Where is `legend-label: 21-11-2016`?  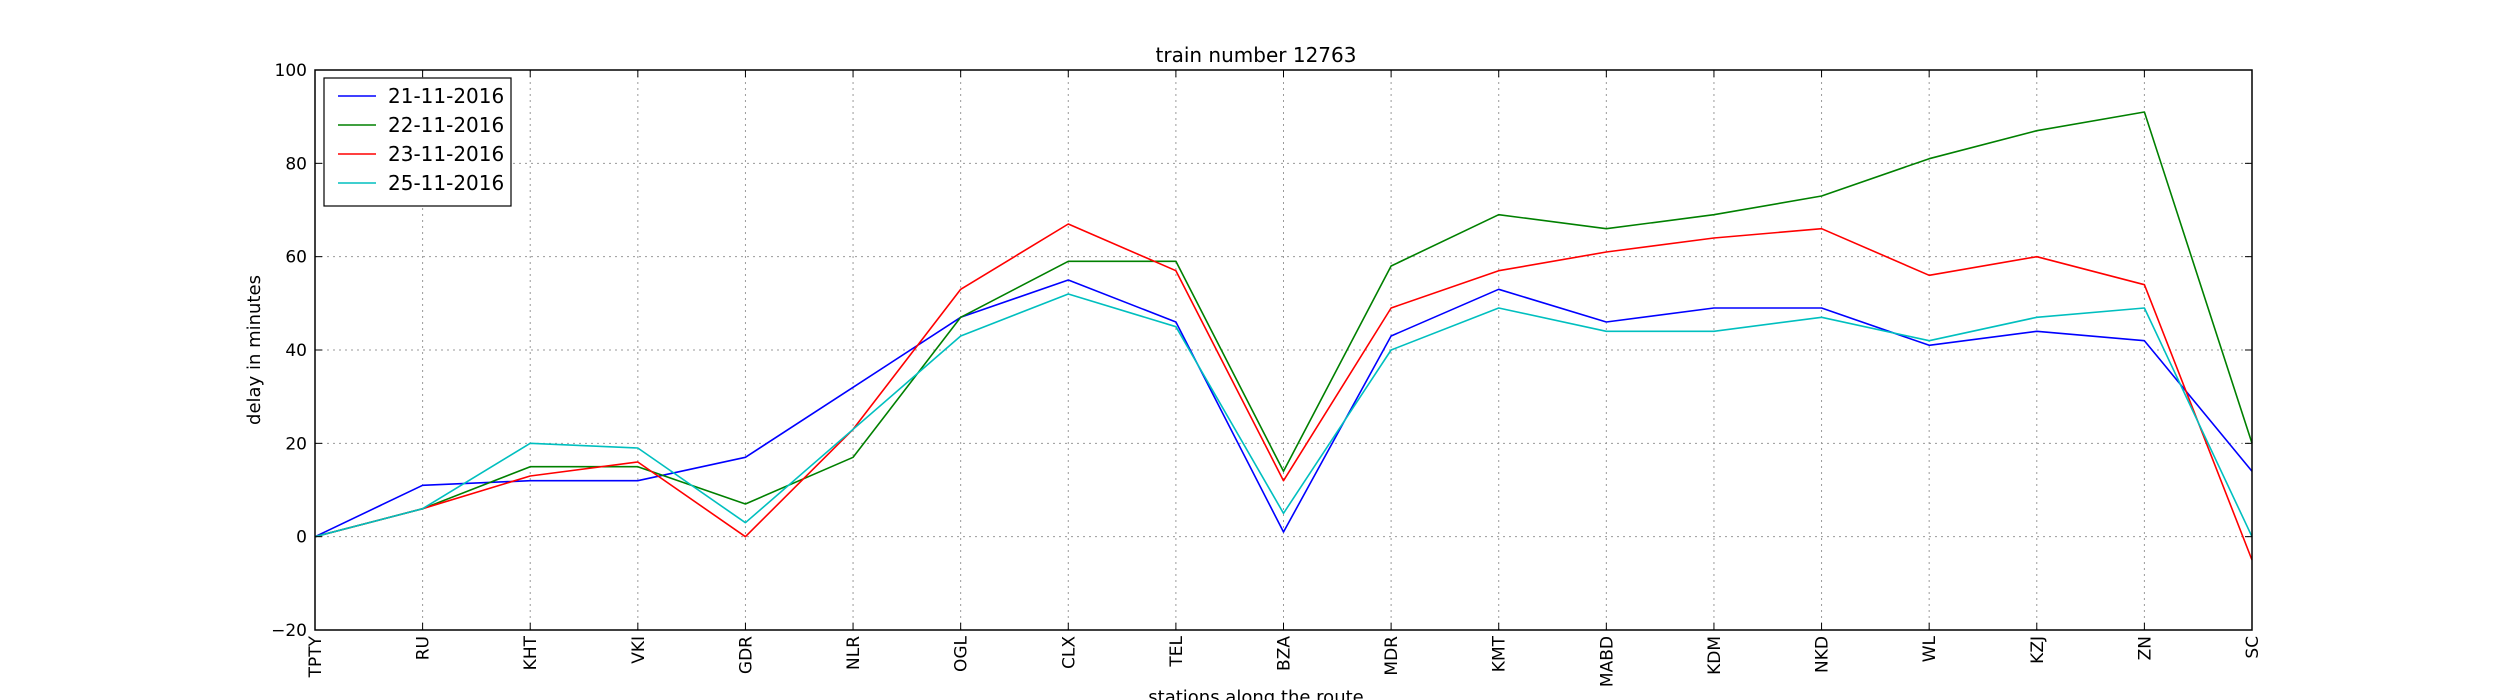 legend-label: 21-11-2016 is located at coordinates (446, 96).